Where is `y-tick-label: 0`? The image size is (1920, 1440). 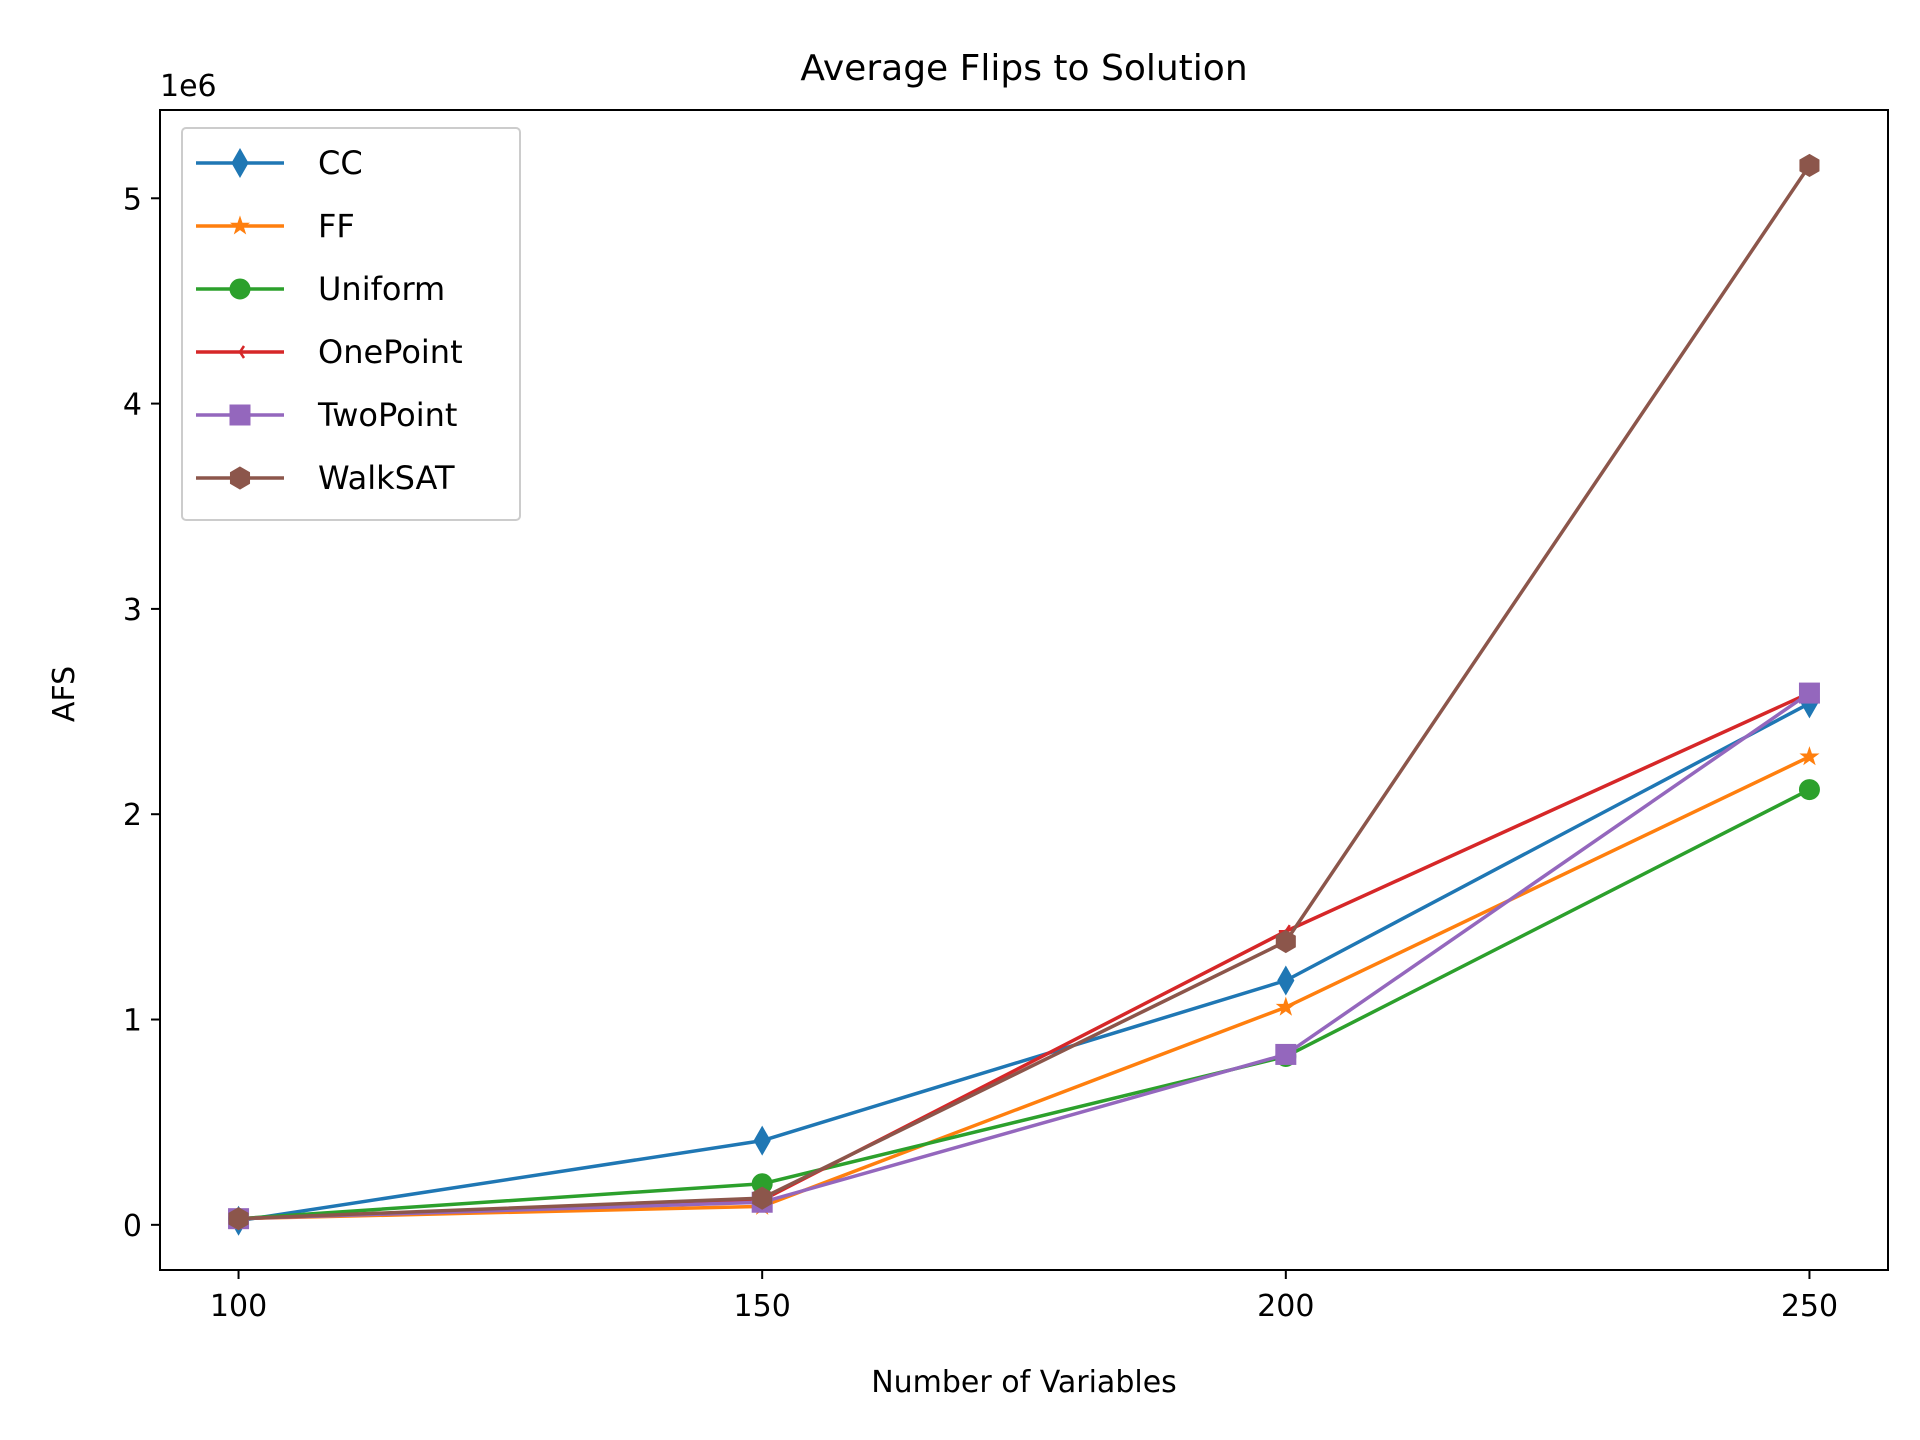 y-tick-label: 0 is located at coordinates (132, 1226).